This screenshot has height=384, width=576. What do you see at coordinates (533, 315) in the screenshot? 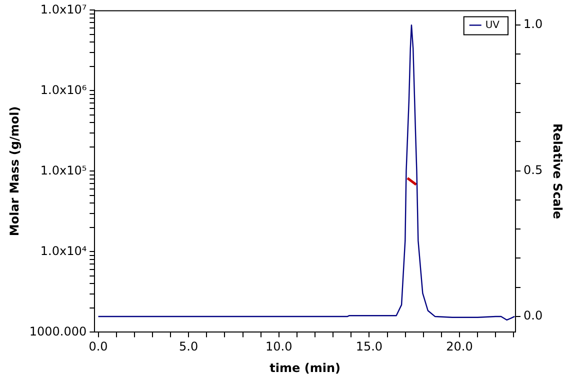
I see `y2-tick-label: 0.0` at bounding box center [533, 315].